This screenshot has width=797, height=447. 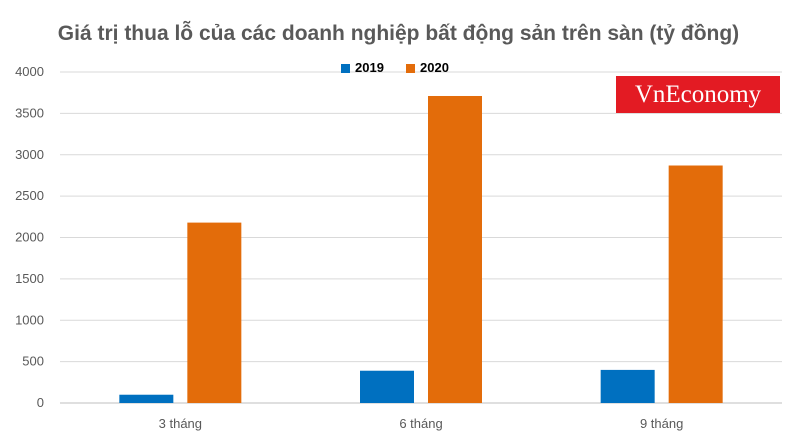 I want to click on y-tick-label: 2500, so click(x=29, y=195).